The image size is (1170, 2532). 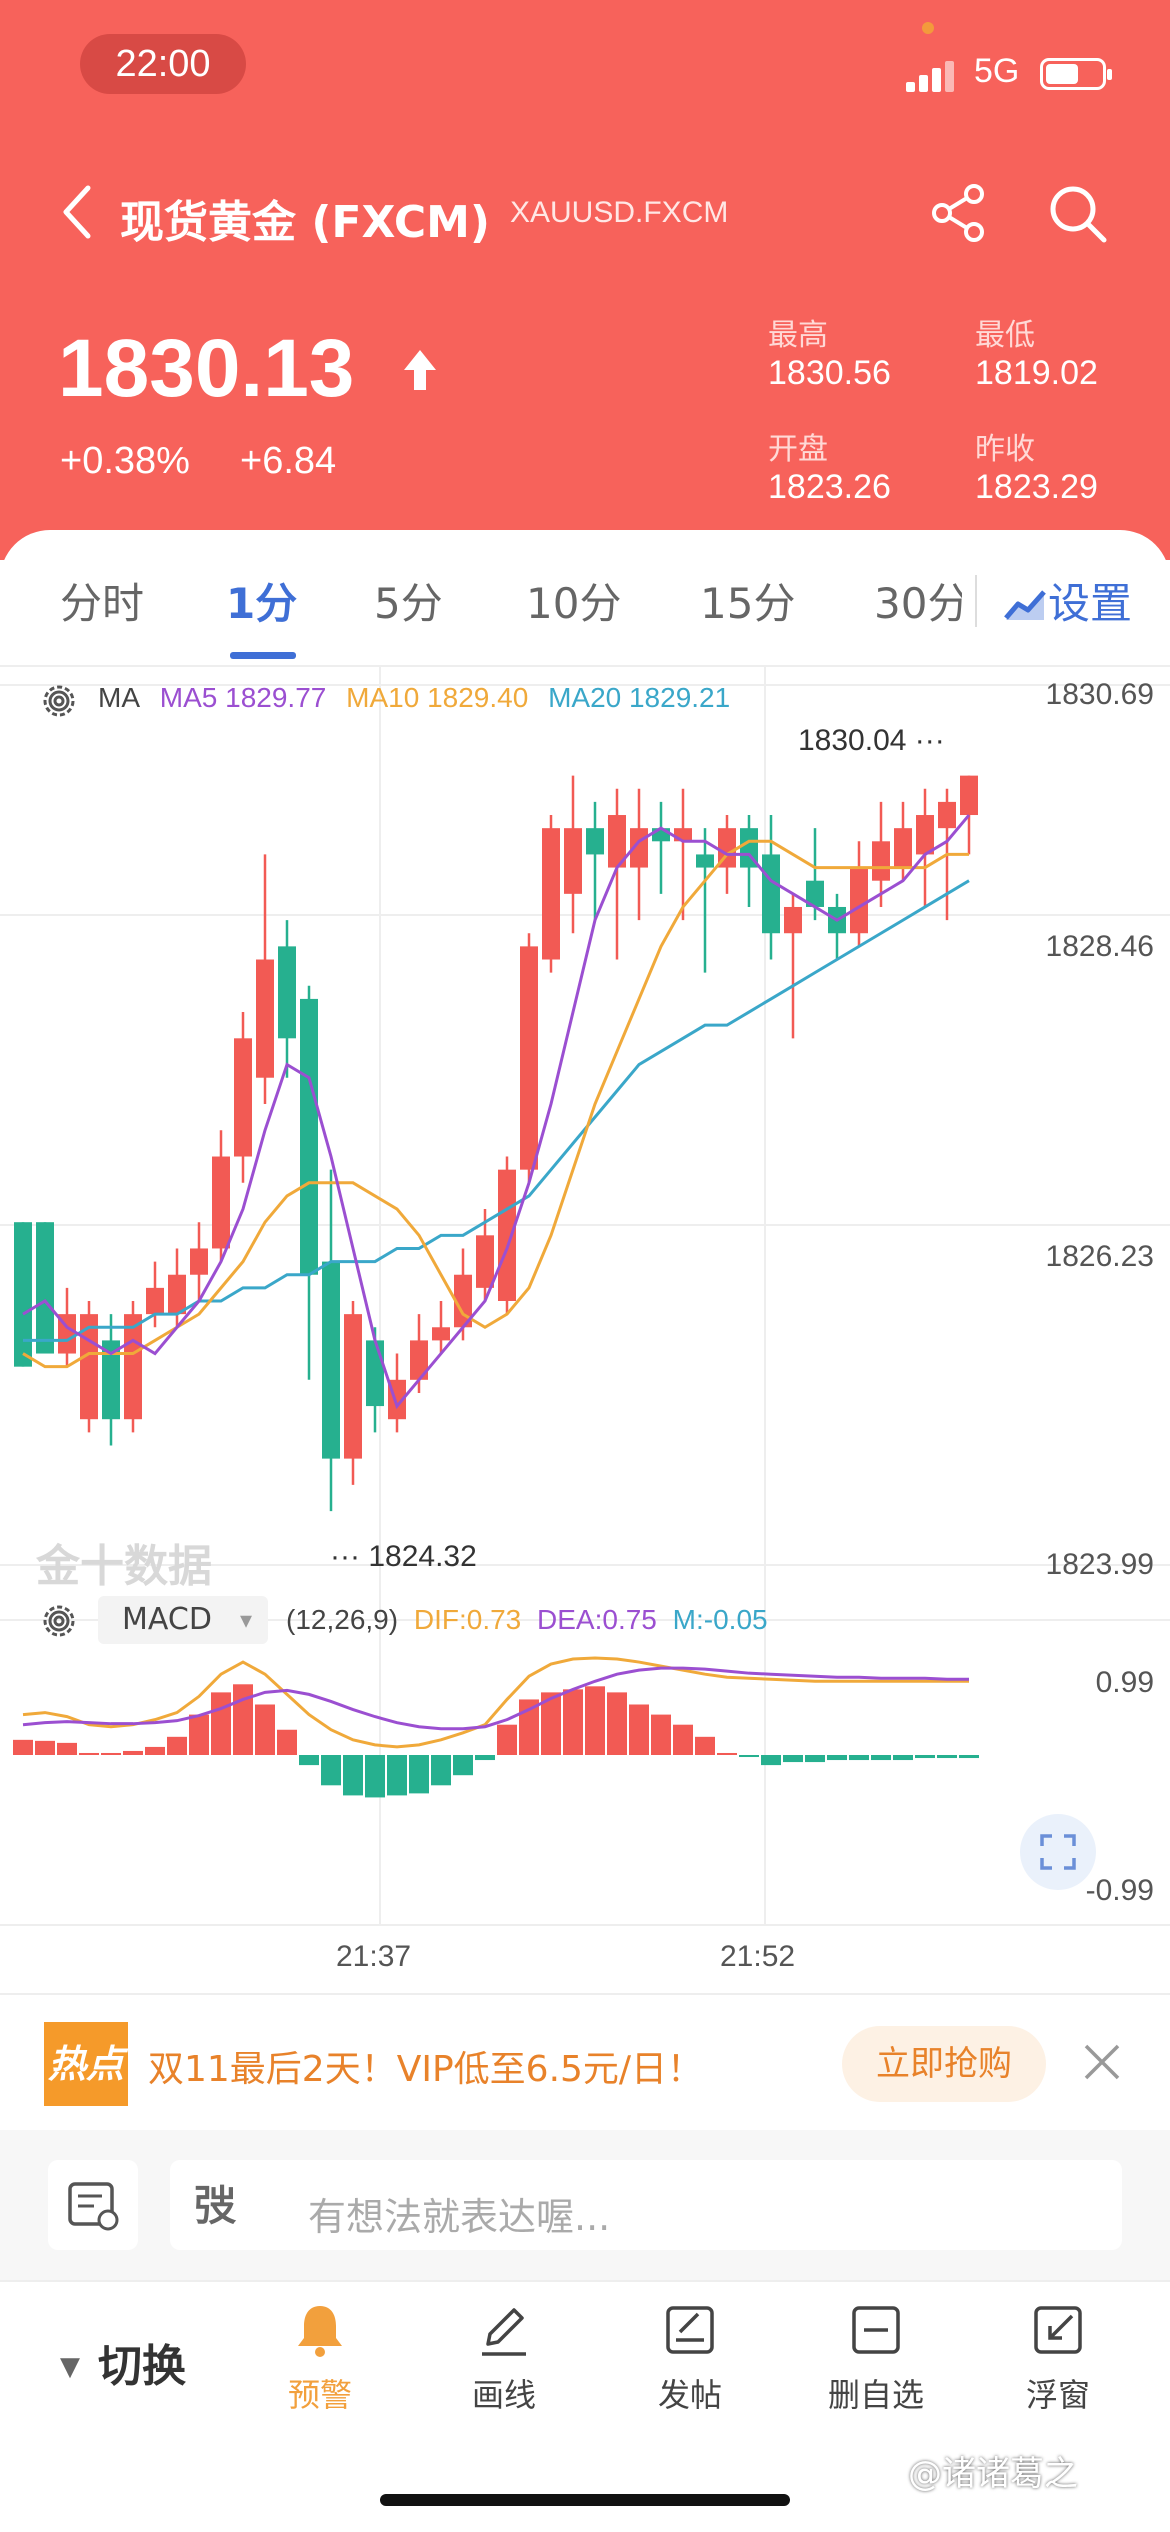 What do you see at coordinates (1090, 603) in the screenshot?
I see `settings-label: 设置` at bounding box center [1090, 603].